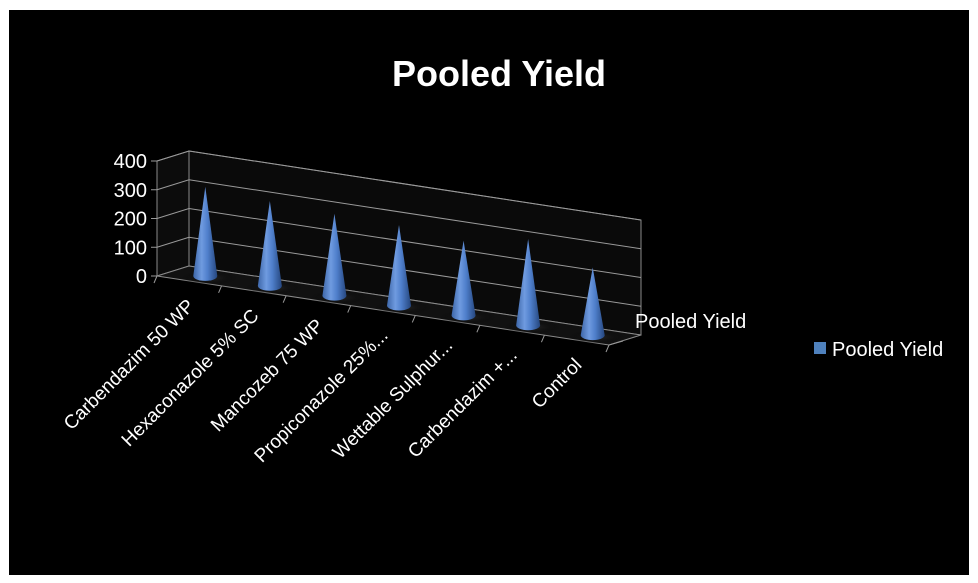  I want to click on data-cones, so click(403, 265).